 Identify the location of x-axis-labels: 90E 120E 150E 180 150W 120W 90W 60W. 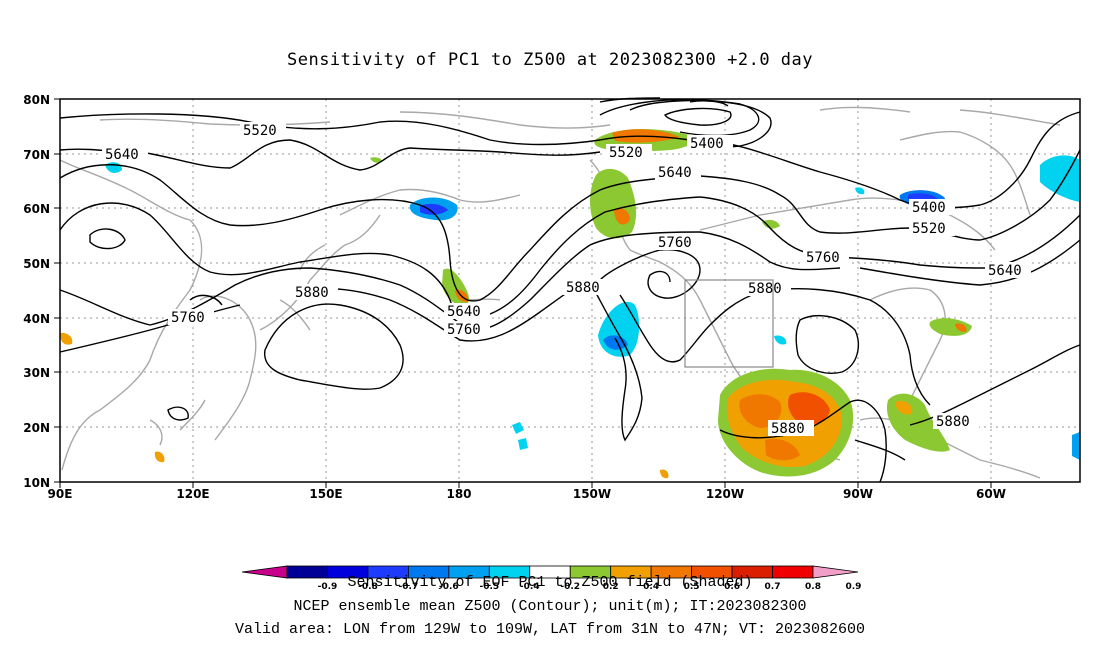
(527, 494).